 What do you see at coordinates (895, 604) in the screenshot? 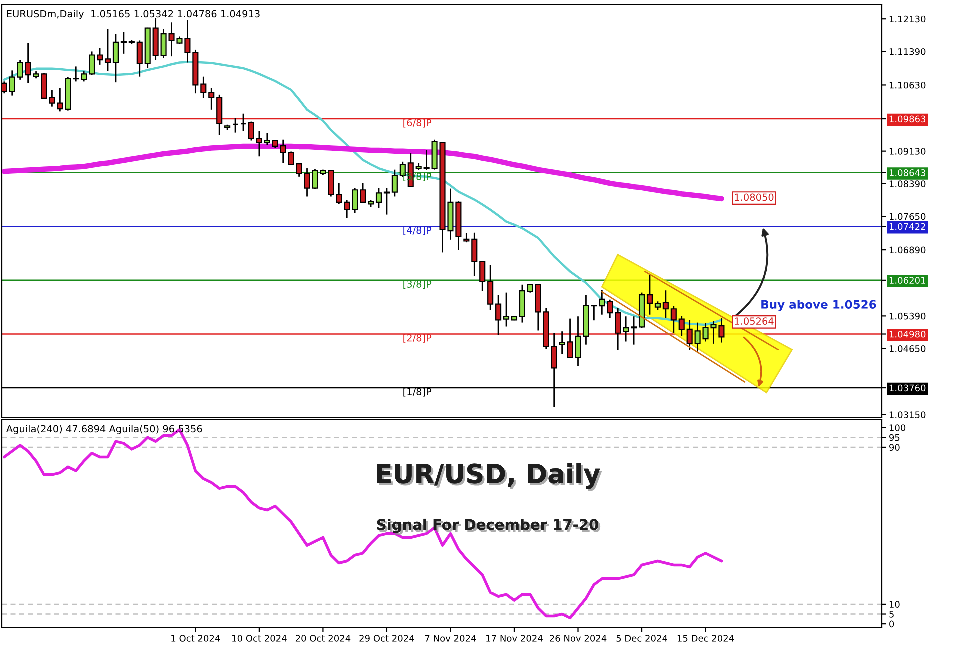
I see `y-tick-label: 10` at bounding box center [895, 604].